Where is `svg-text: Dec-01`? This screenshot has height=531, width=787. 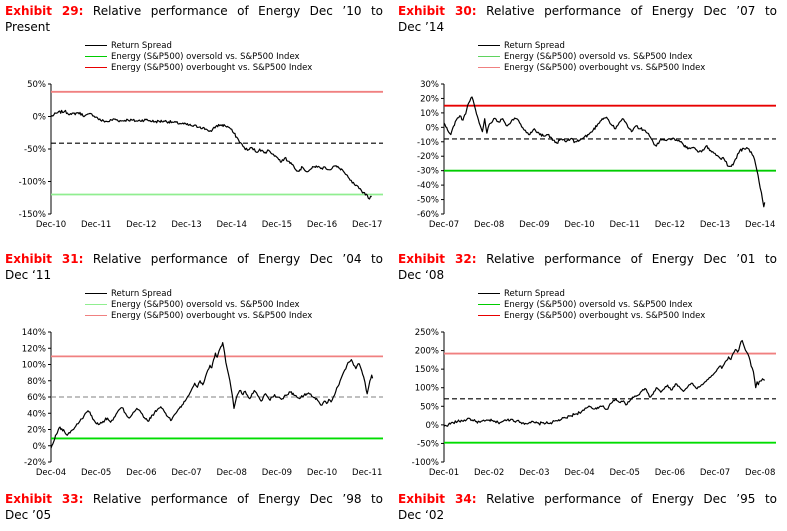
svg-text: Dec-01 is located at coordinates (444, 473).